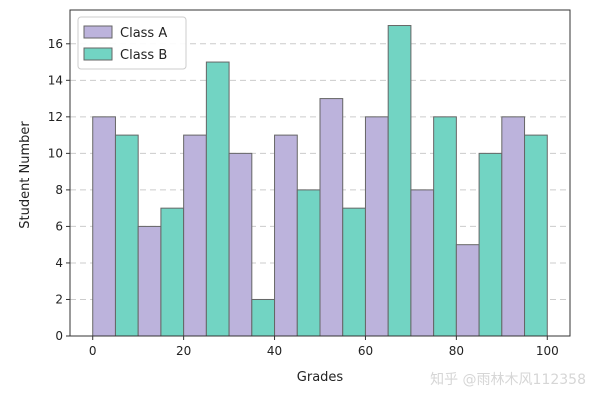  Describe the element at coordinates (508, 379) in the screenshot. I see `watermark-text: 知乎 @雨林木风112358` at that location.